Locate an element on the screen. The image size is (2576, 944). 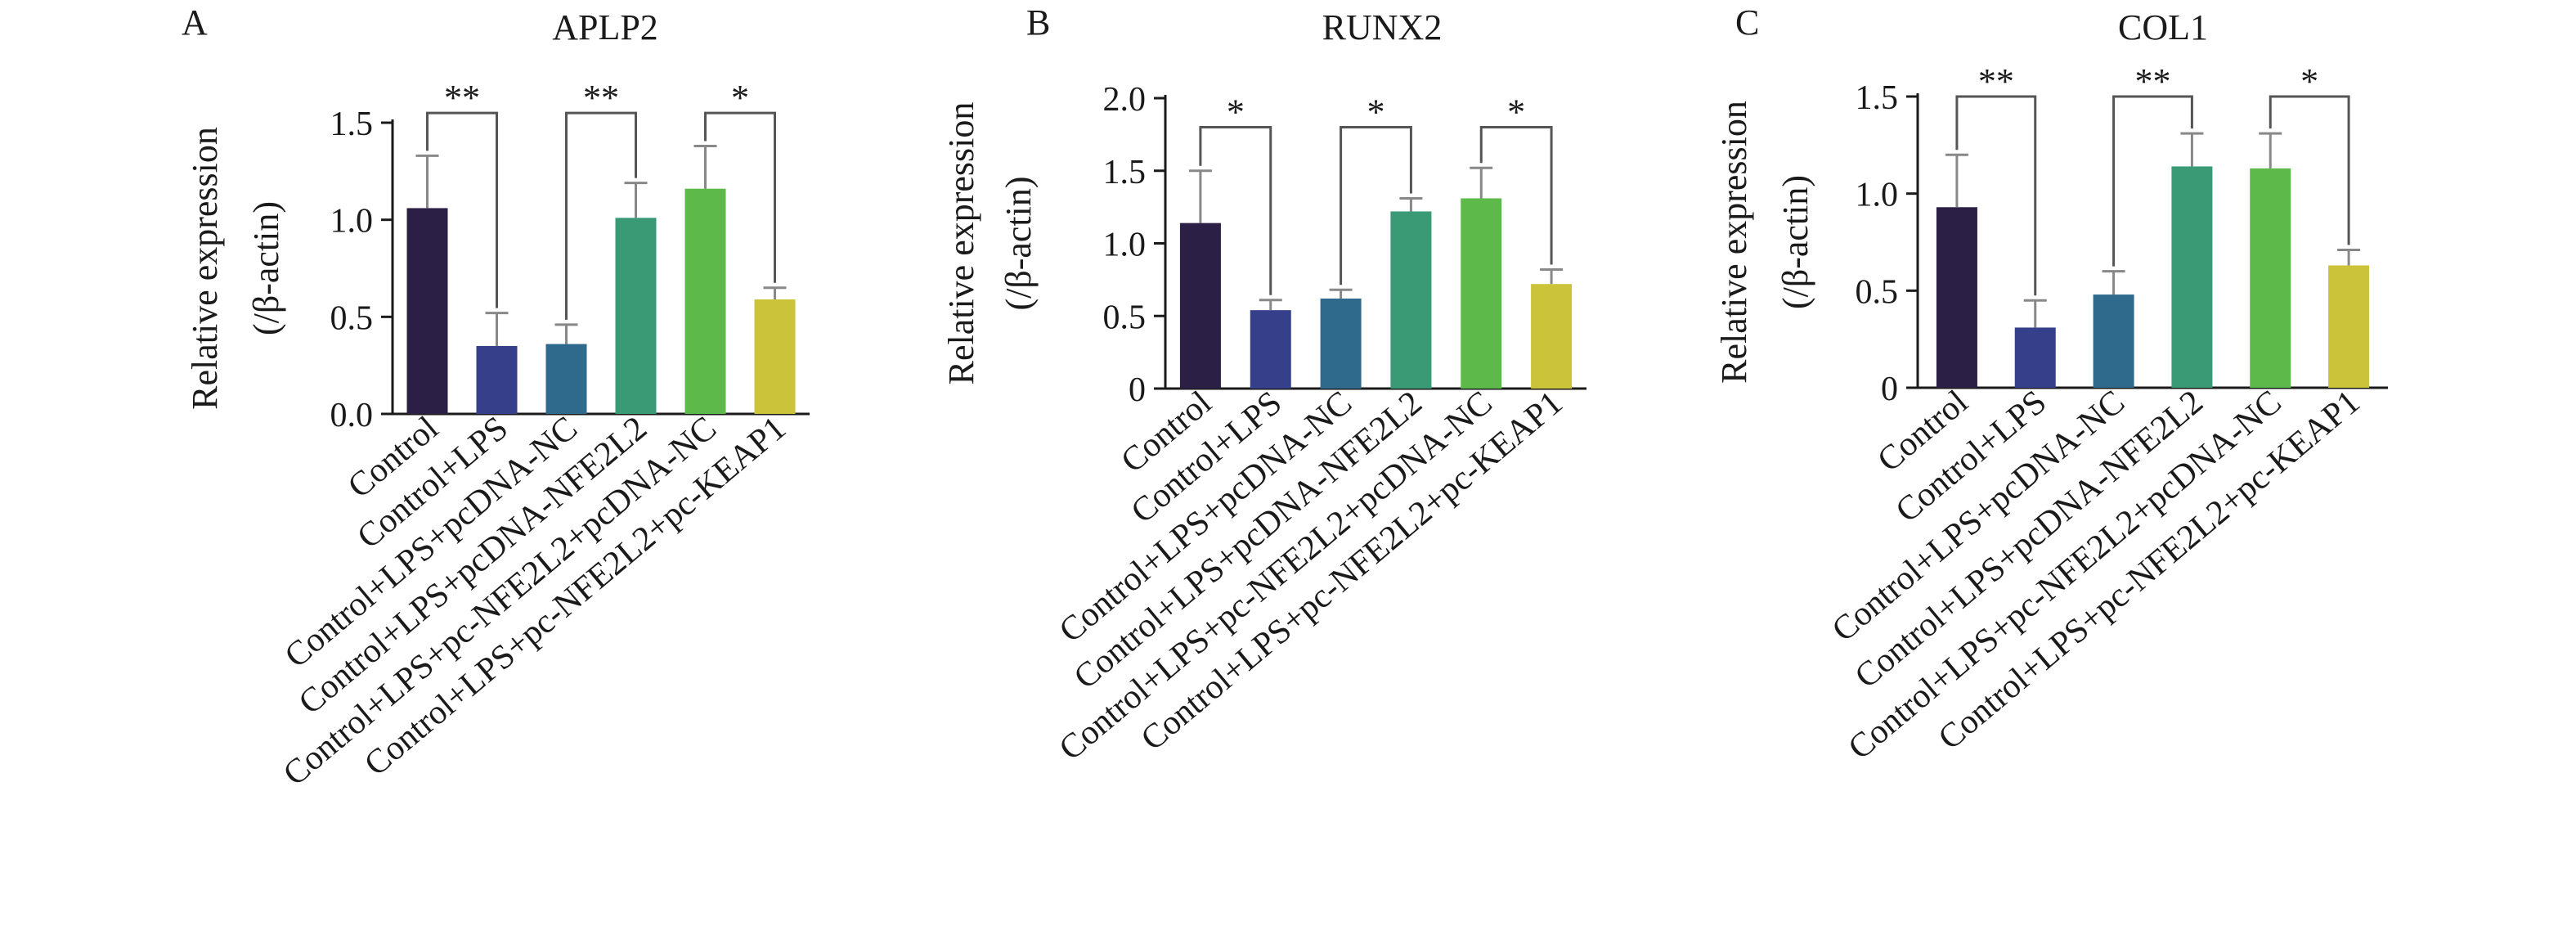
chart-title: APLP2 is located at coordinates (605, 27).